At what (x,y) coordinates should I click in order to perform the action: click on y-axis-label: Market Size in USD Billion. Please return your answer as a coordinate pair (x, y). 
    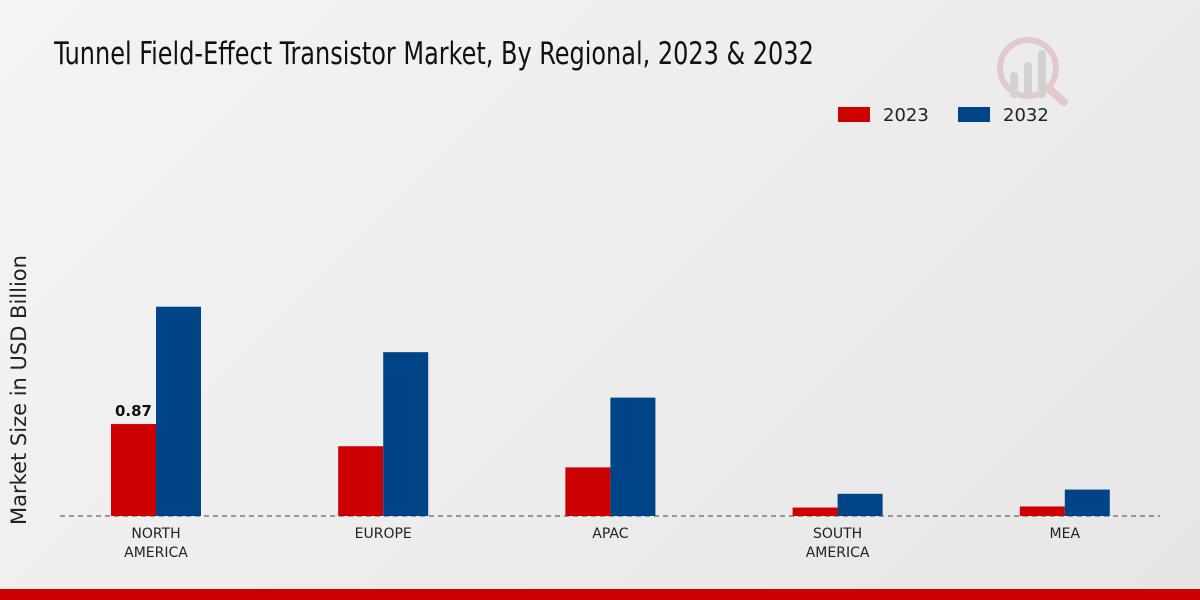
    Looking at the image, I should click on (19, 390).